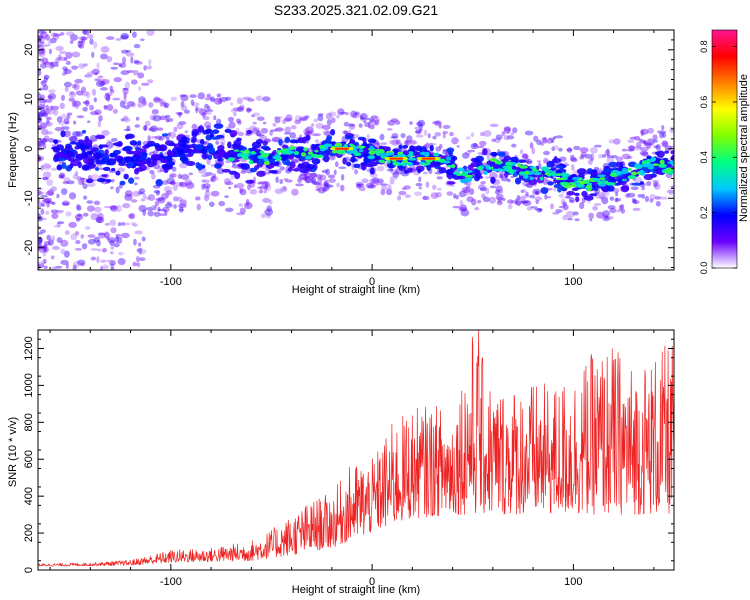  I want to click on snr-y-tick-label: 800, so click(29, 422).